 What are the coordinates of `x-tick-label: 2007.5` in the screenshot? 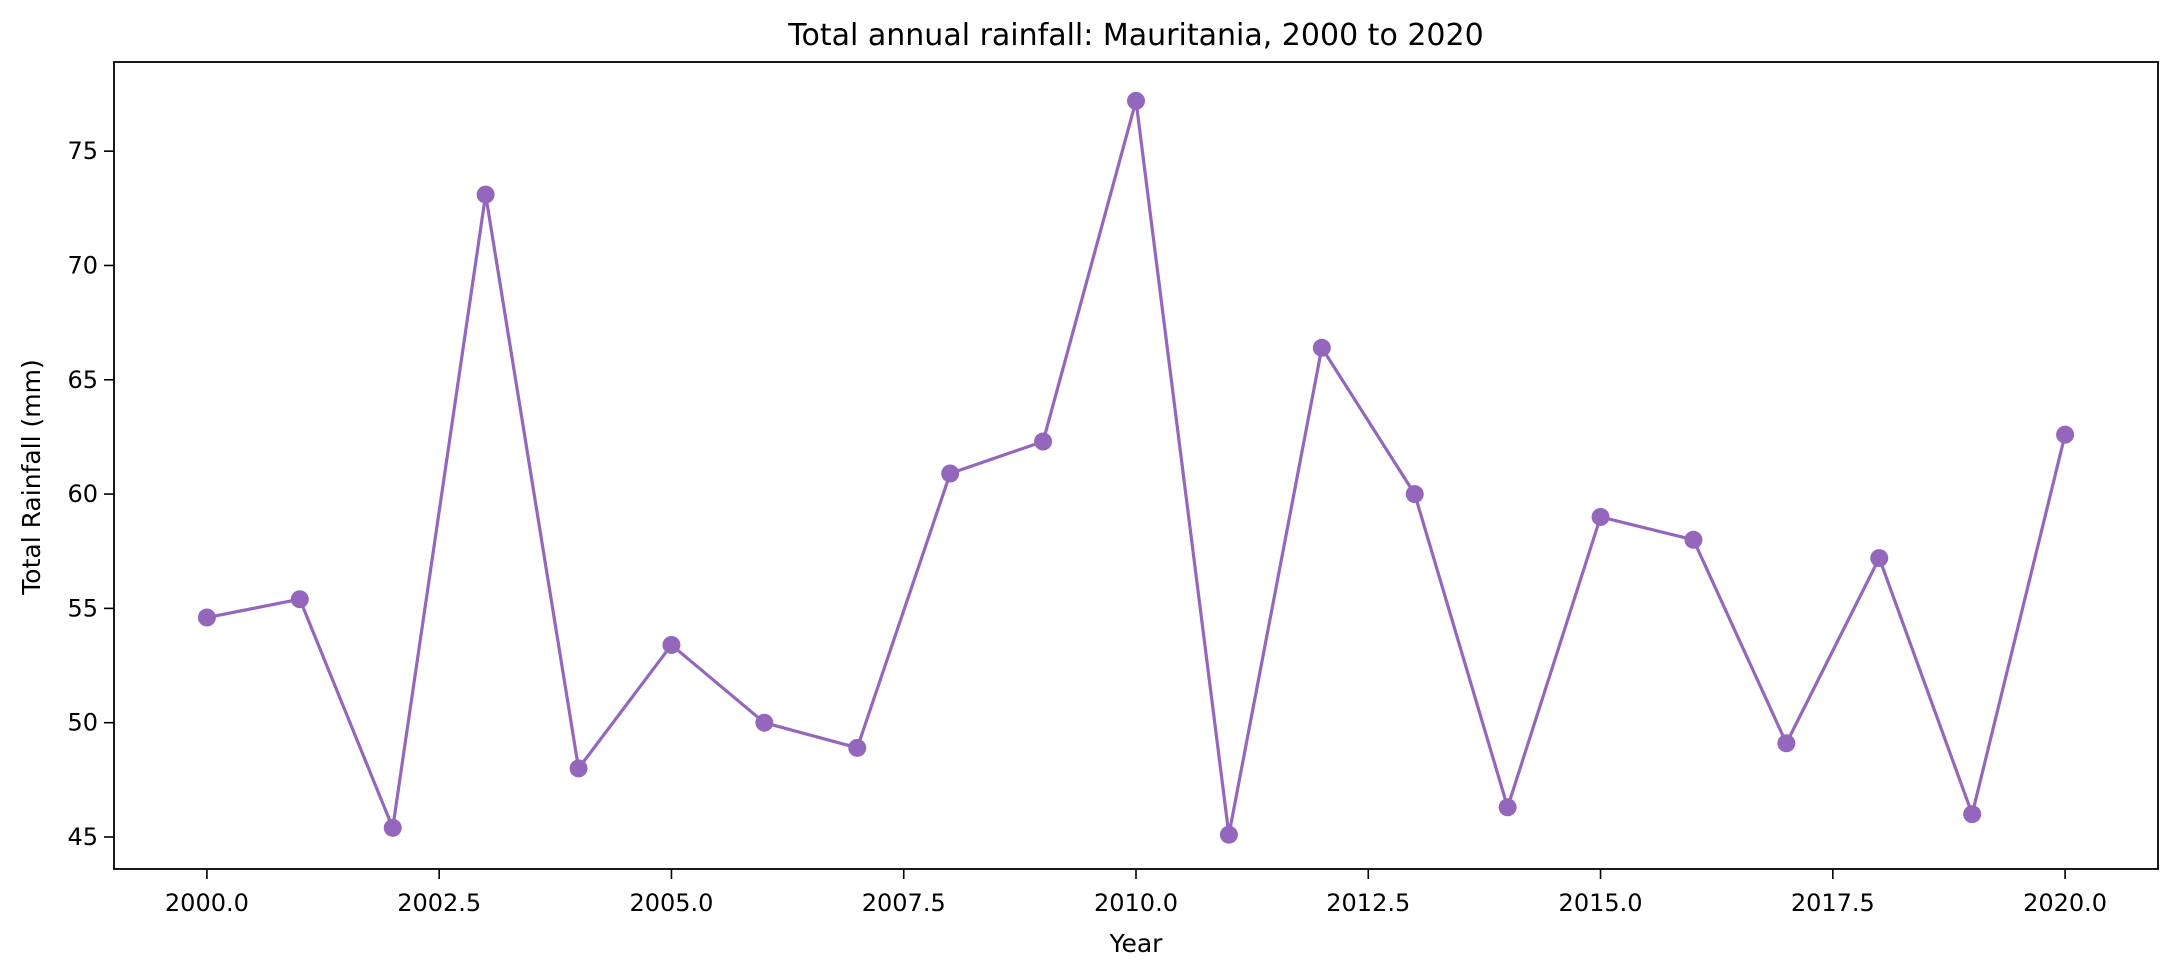 It's located at (904, 903).